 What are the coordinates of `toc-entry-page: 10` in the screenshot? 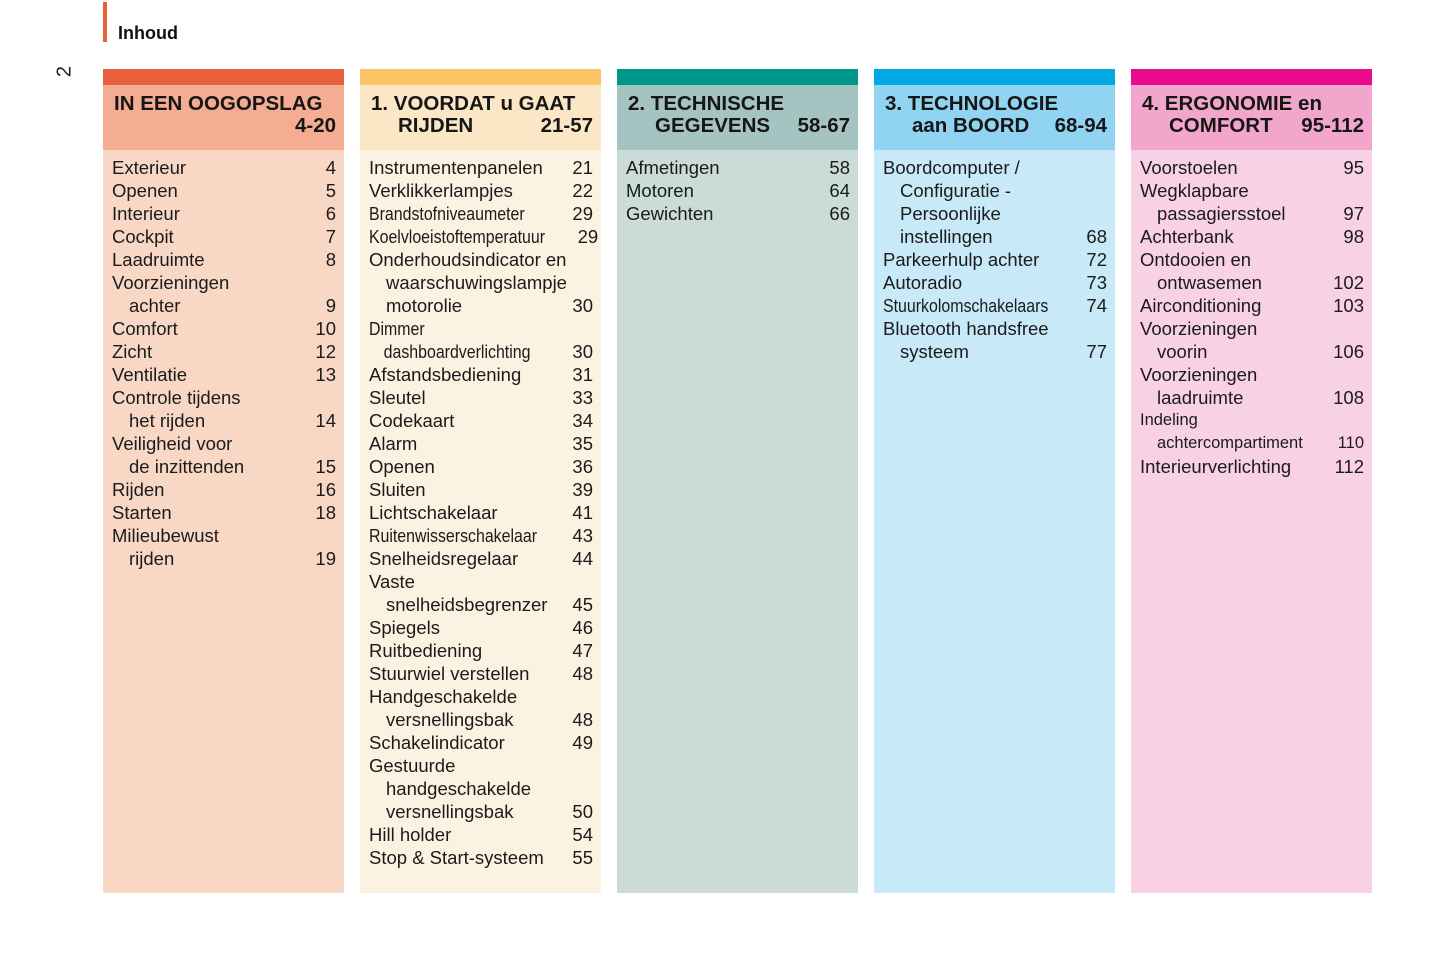 It's located at (325, 328).